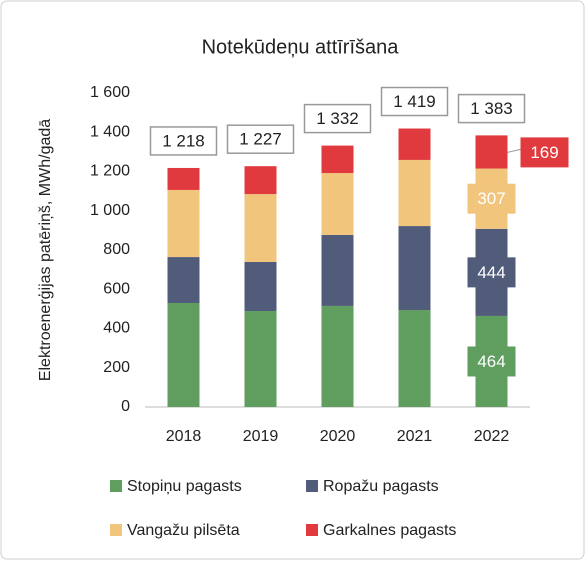 Image resolution: width=585 pixels, height=565 pixels. What do you see at coordinates (183, 530) in the screenshot?
I see `legend-label: Vangažu pilsēta` at bounding box center [183, 530].